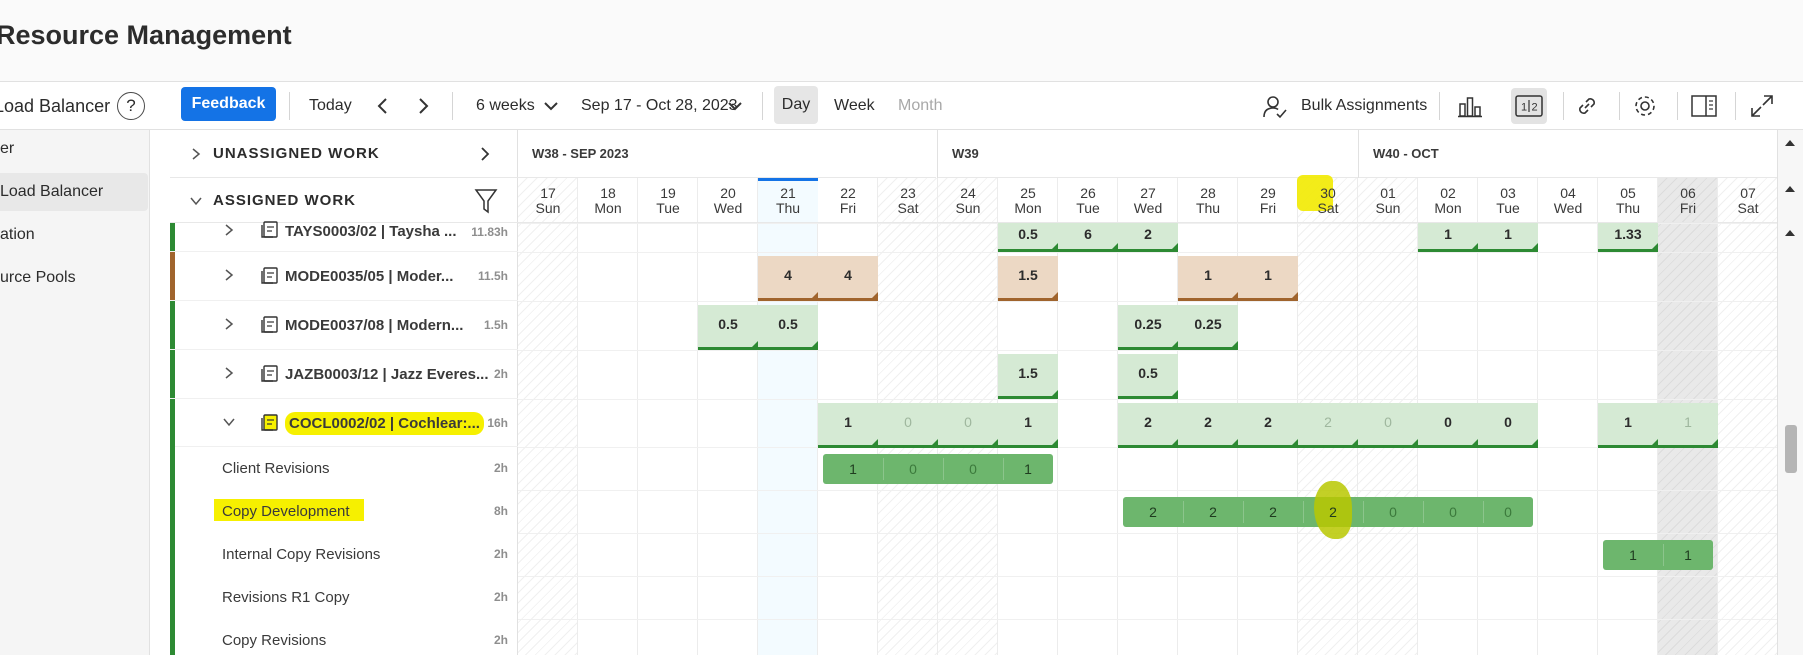 This screenshot has height=655, width=1803. I want to click on range-select: 6 weeks, so click(505, 105).